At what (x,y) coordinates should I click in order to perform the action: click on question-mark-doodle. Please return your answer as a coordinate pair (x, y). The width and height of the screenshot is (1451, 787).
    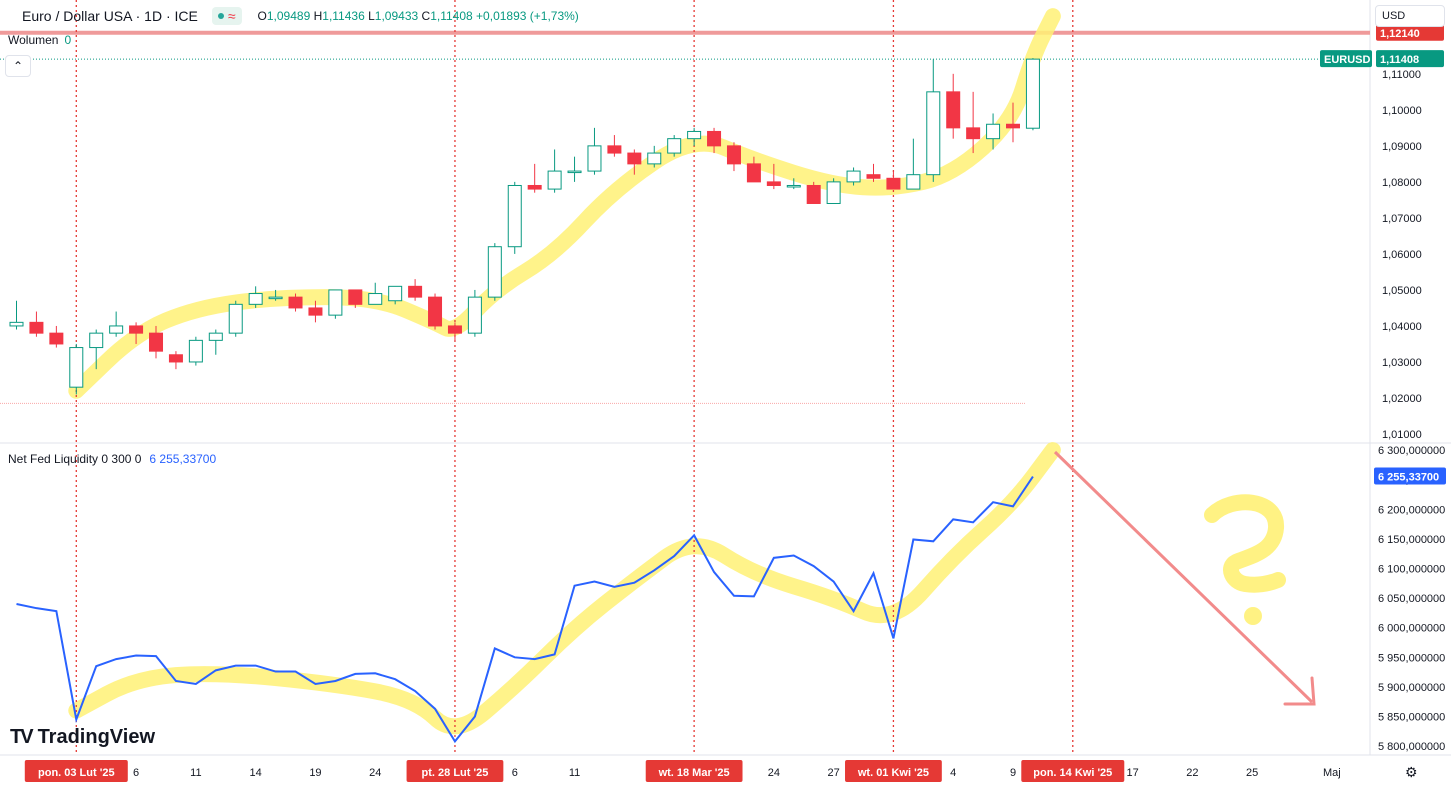
    Looking at the image, I should click on (1245, 543).